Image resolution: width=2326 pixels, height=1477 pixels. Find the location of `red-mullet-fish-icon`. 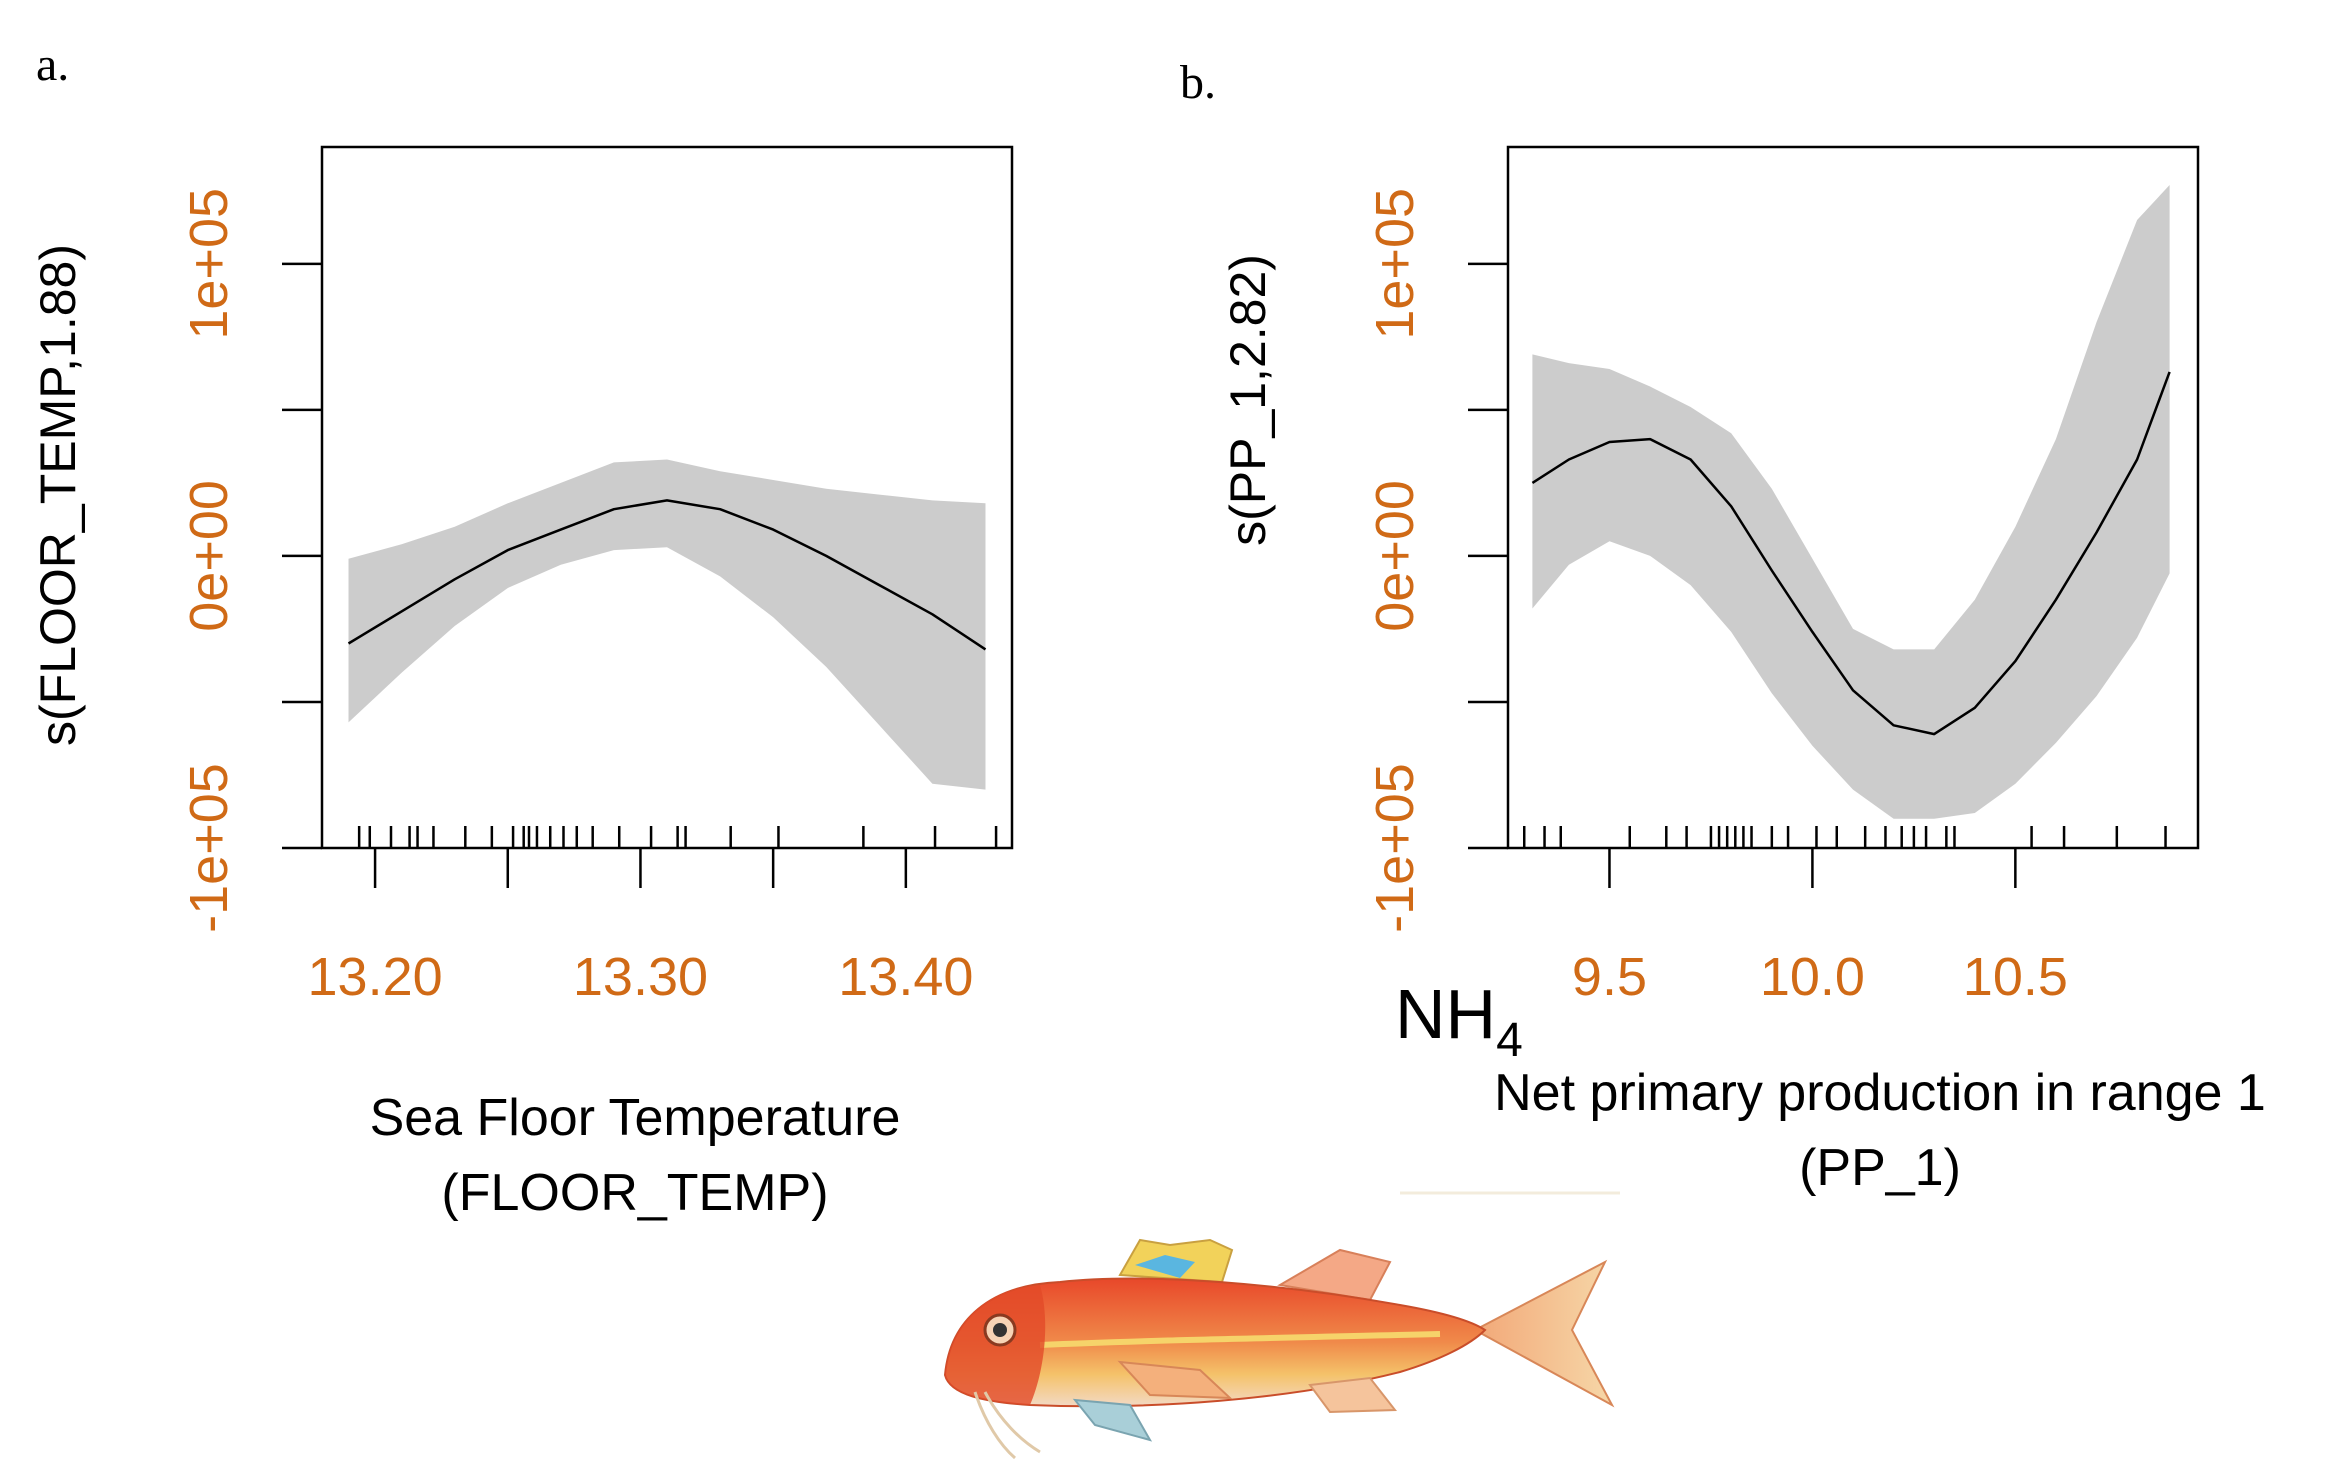

red-mullet-fish-icon is located at coordinates (1279, 1349).